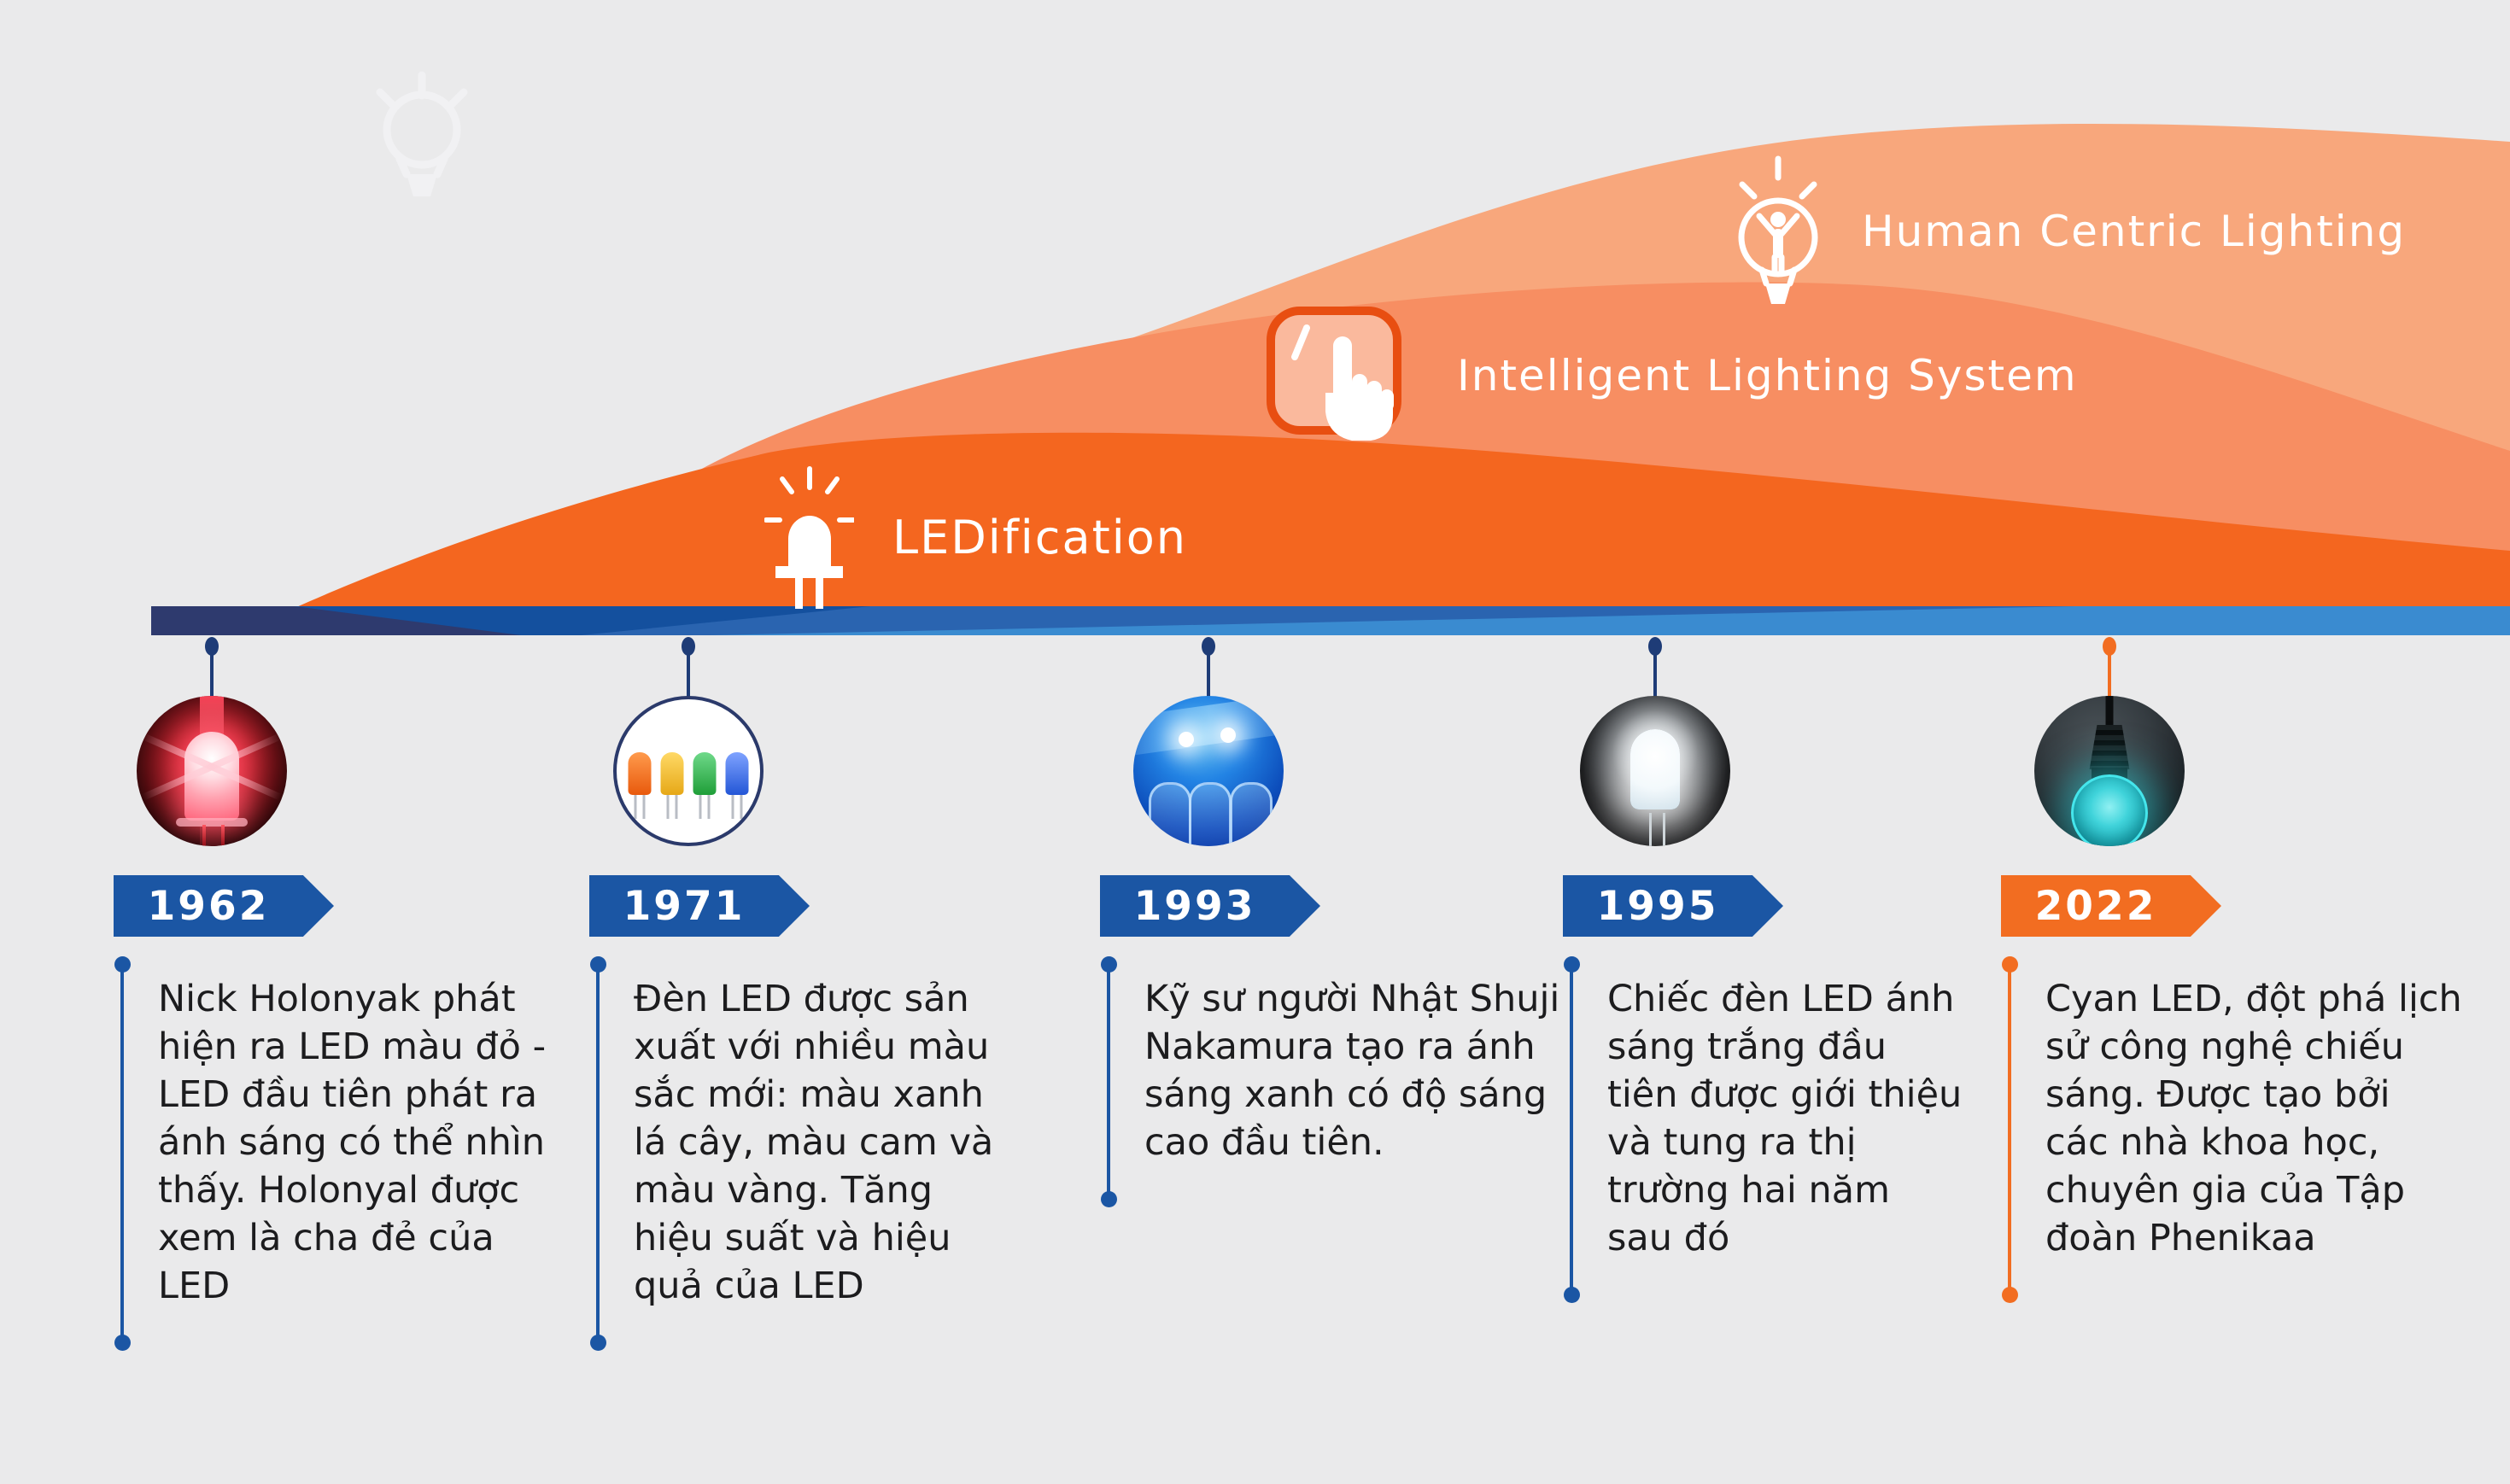 The image size is (2510, 1484). I want to click on year-text: 1962, so click(208, 906).